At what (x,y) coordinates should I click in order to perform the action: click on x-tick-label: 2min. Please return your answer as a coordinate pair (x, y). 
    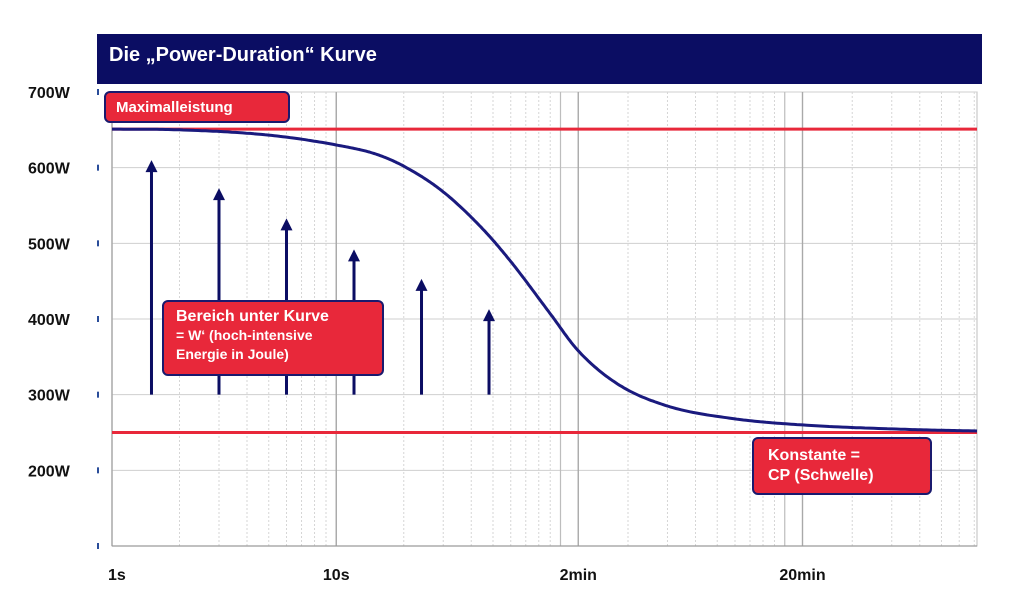
    Looking at the image, I should click on (578, 575).